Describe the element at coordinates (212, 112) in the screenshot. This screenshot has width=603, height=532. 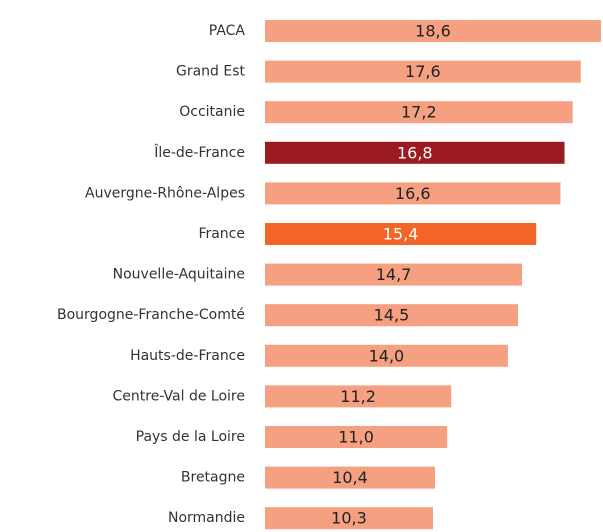
I see `category-label: Occitanie` at that location.